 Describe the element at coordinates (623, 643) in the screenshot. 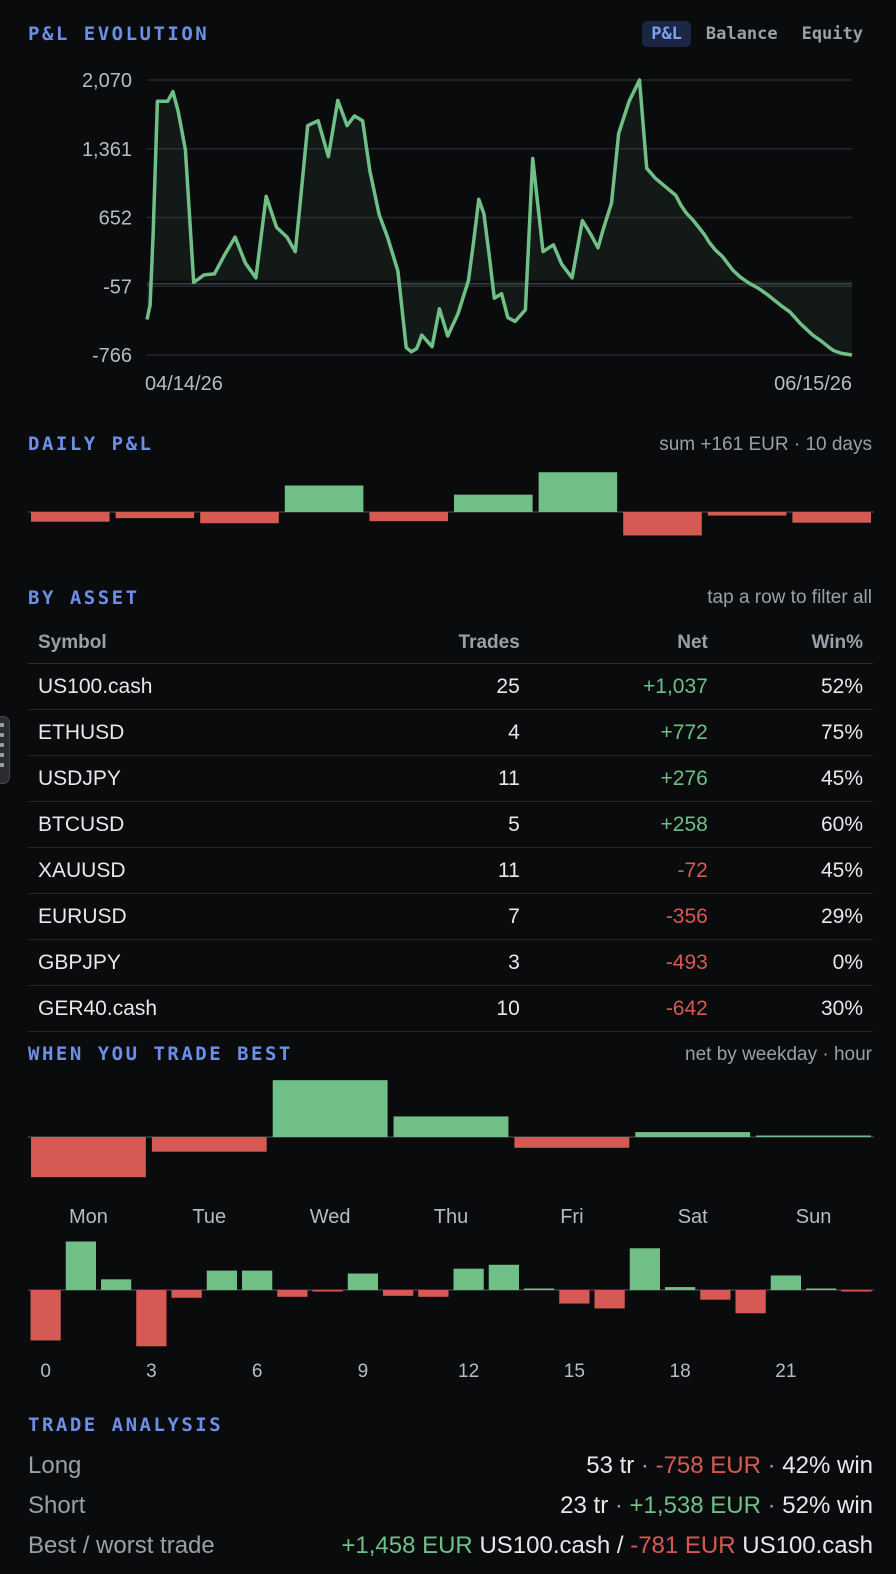

I see `col-net: Net` at that location.